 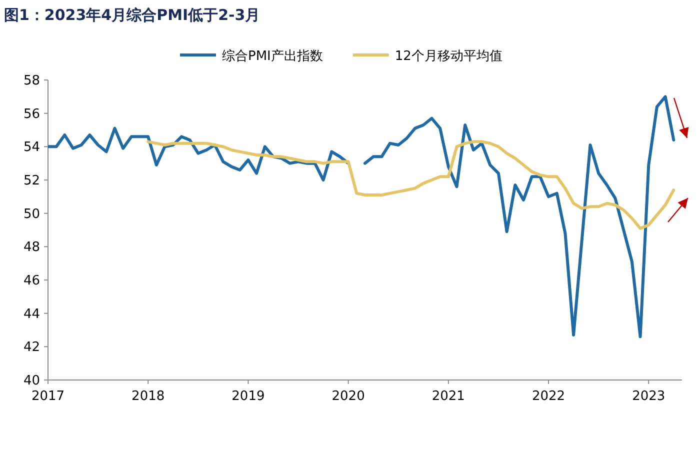 I want to click on x-tick-label: 2023, so click(x=649, y=396).